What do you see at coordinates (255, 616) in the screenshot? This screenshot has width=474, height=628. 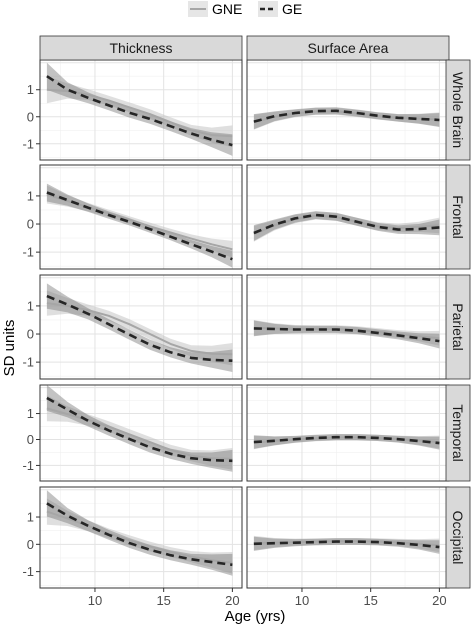 I see `x-axis-title: Age (yrs)` at bounding box center [255, 616].